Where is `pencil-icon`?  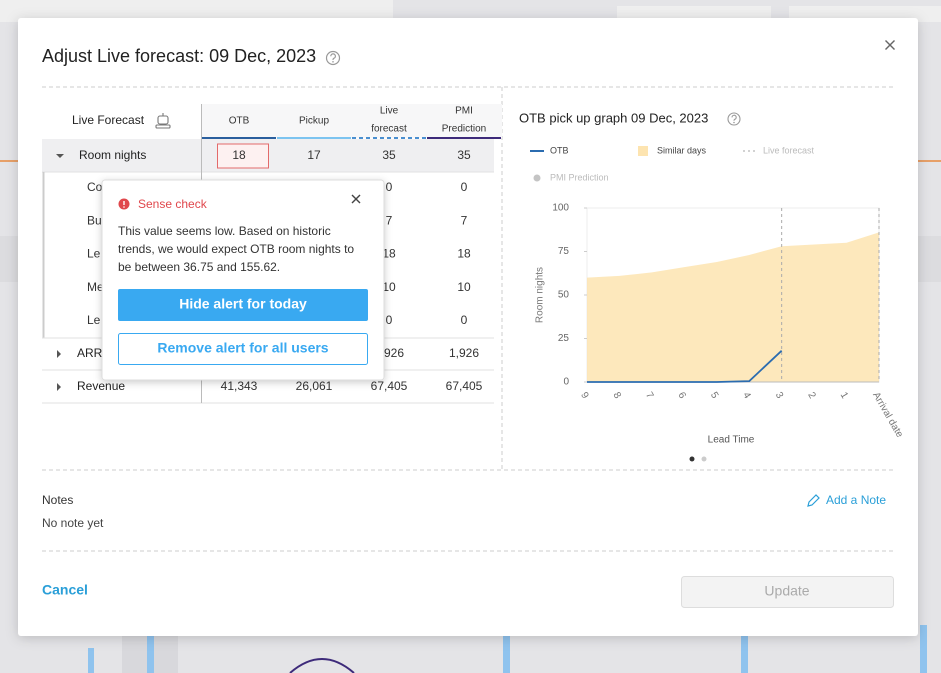 pencil-icon is located at coordinates (813, 500).